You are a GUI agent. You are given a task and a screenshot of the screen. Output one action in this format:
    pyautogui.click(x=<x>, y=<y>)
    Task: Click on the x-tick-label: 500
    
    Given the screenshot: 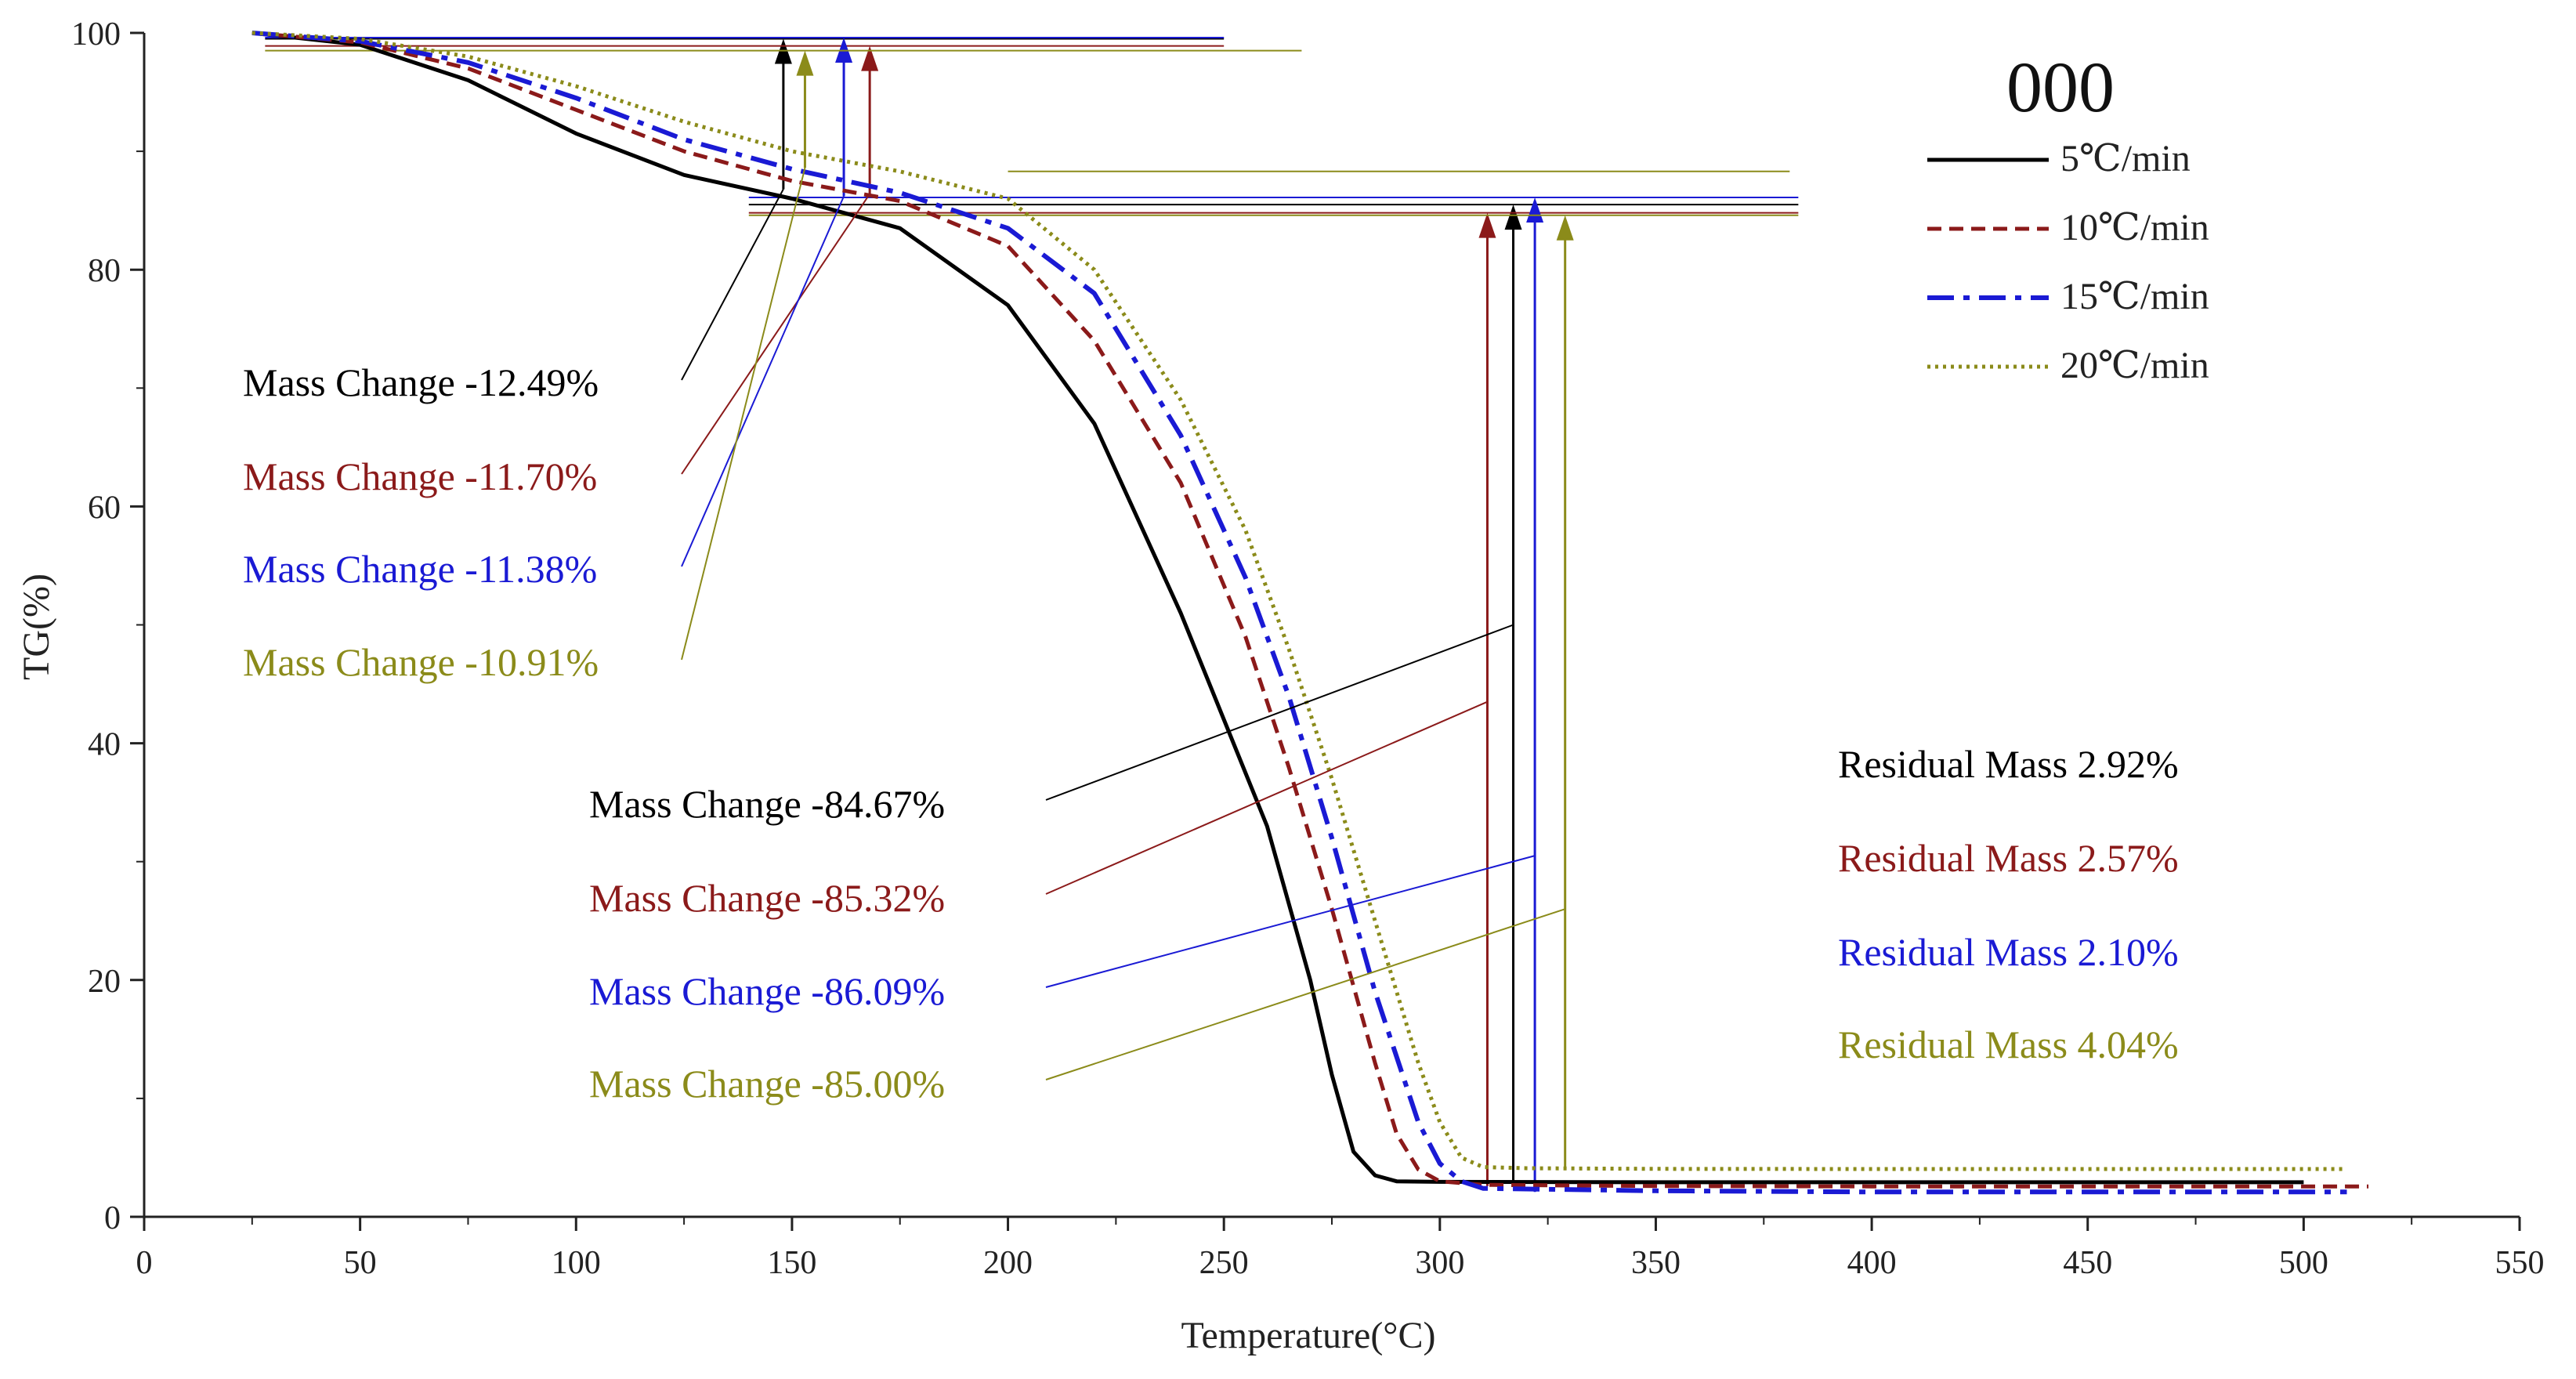 What is the action you would take?
    pyautogui.click(x=2304, y=1263)
    